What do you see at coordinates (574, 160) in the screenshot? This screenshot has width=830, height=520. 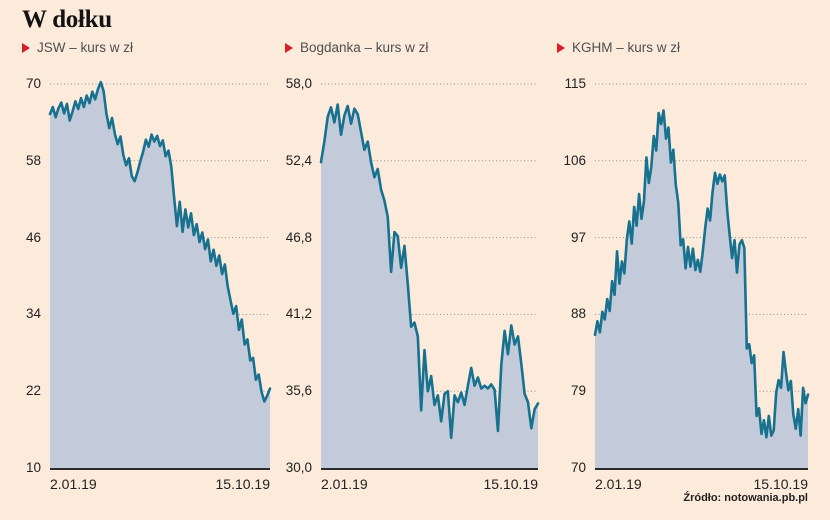 I see `y-tick: 106` at bounding box center [574, 160].